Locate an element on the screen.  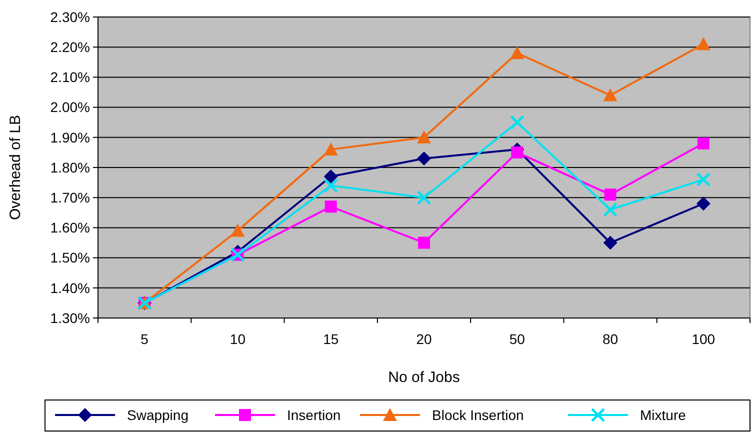
x-tick-label: 10 is located at coordinates (238, 339).